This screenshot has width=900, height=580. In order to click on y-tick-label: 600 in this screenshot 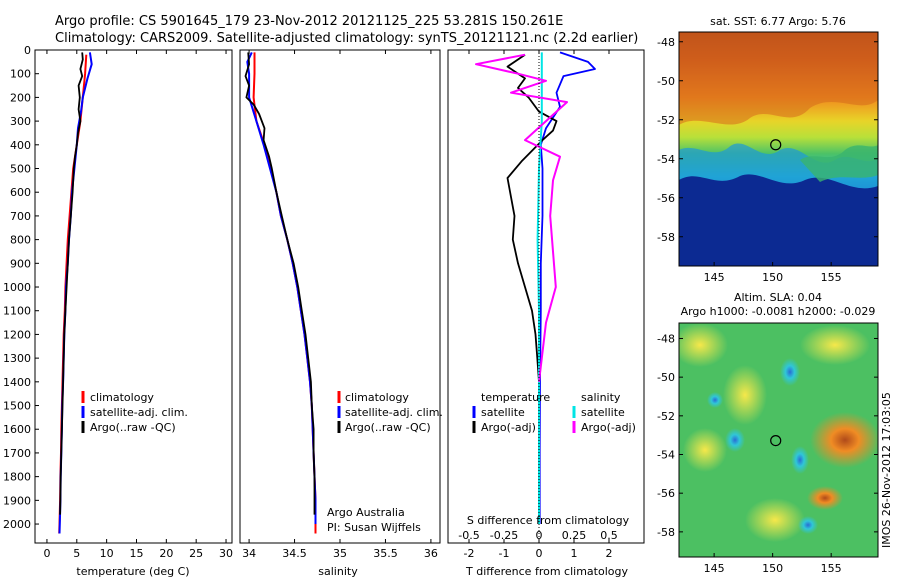, I will do `click(20, 192)`.